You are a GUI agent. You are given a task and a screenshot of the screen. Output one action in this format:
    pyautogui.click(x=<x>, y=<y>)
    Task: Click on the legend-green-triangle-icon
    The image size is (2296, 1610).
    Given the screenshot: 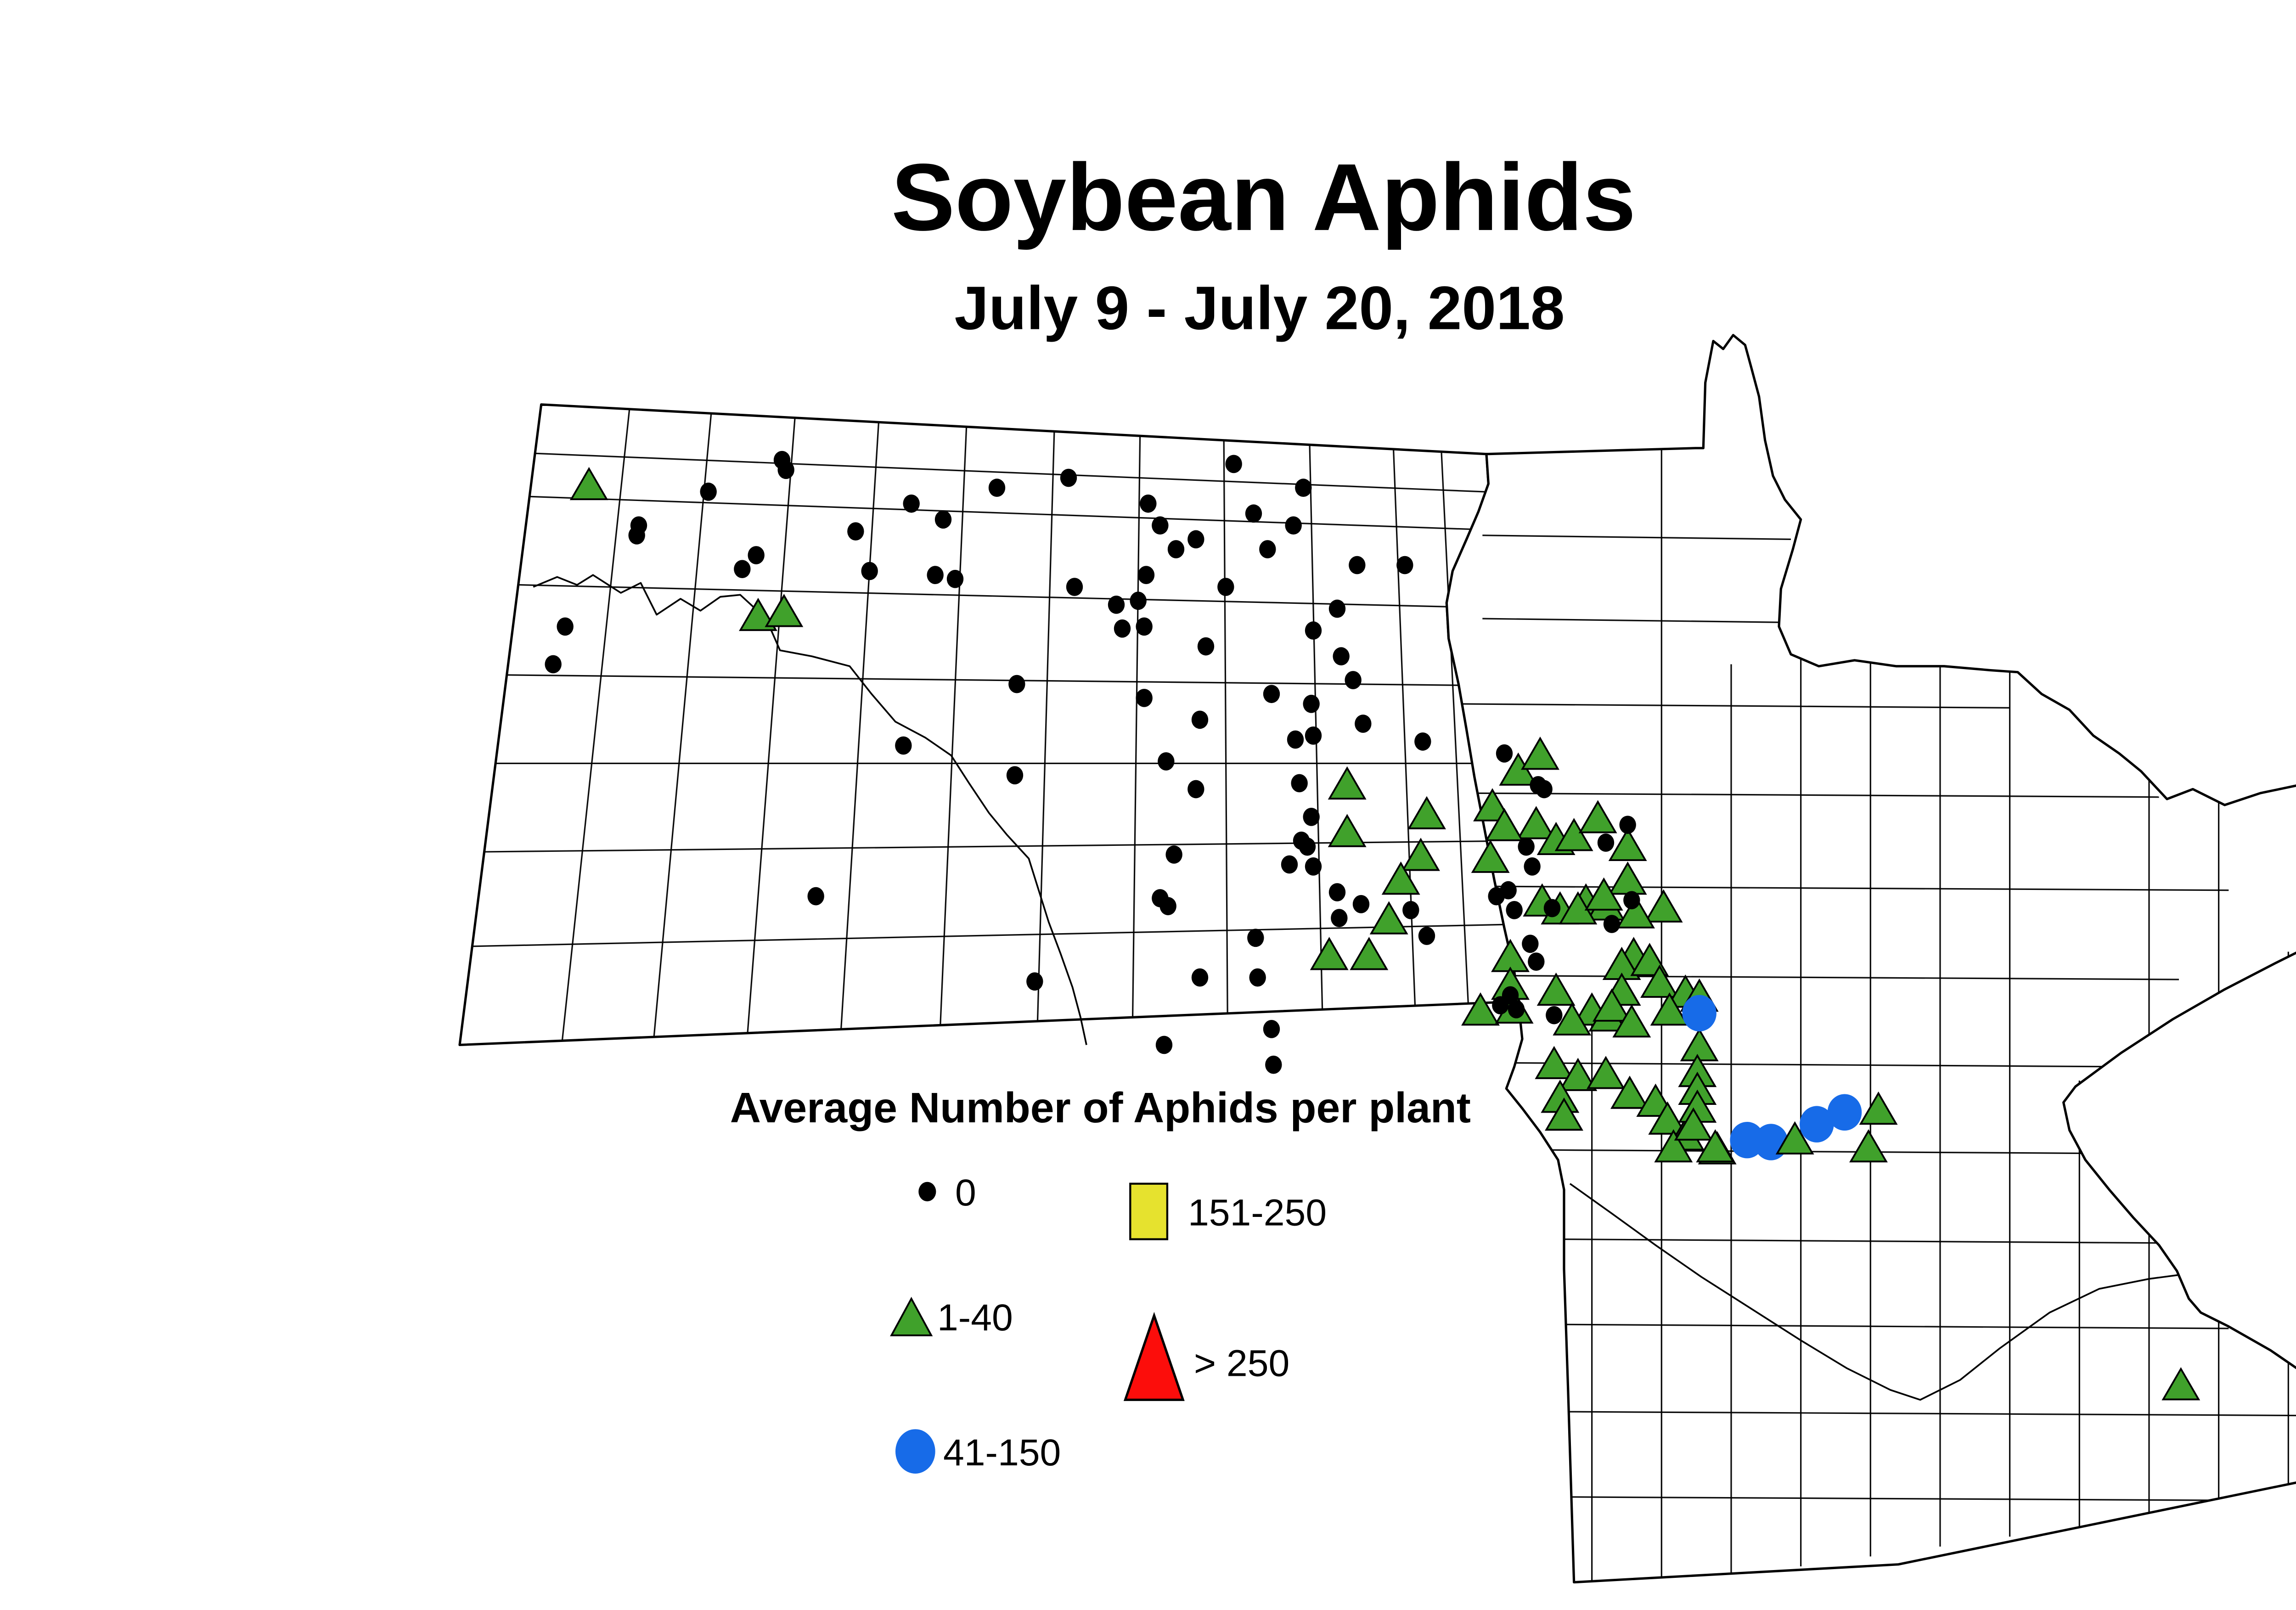 What is the action you would take?
    pyautogui.click(x=912, y=1317)
    